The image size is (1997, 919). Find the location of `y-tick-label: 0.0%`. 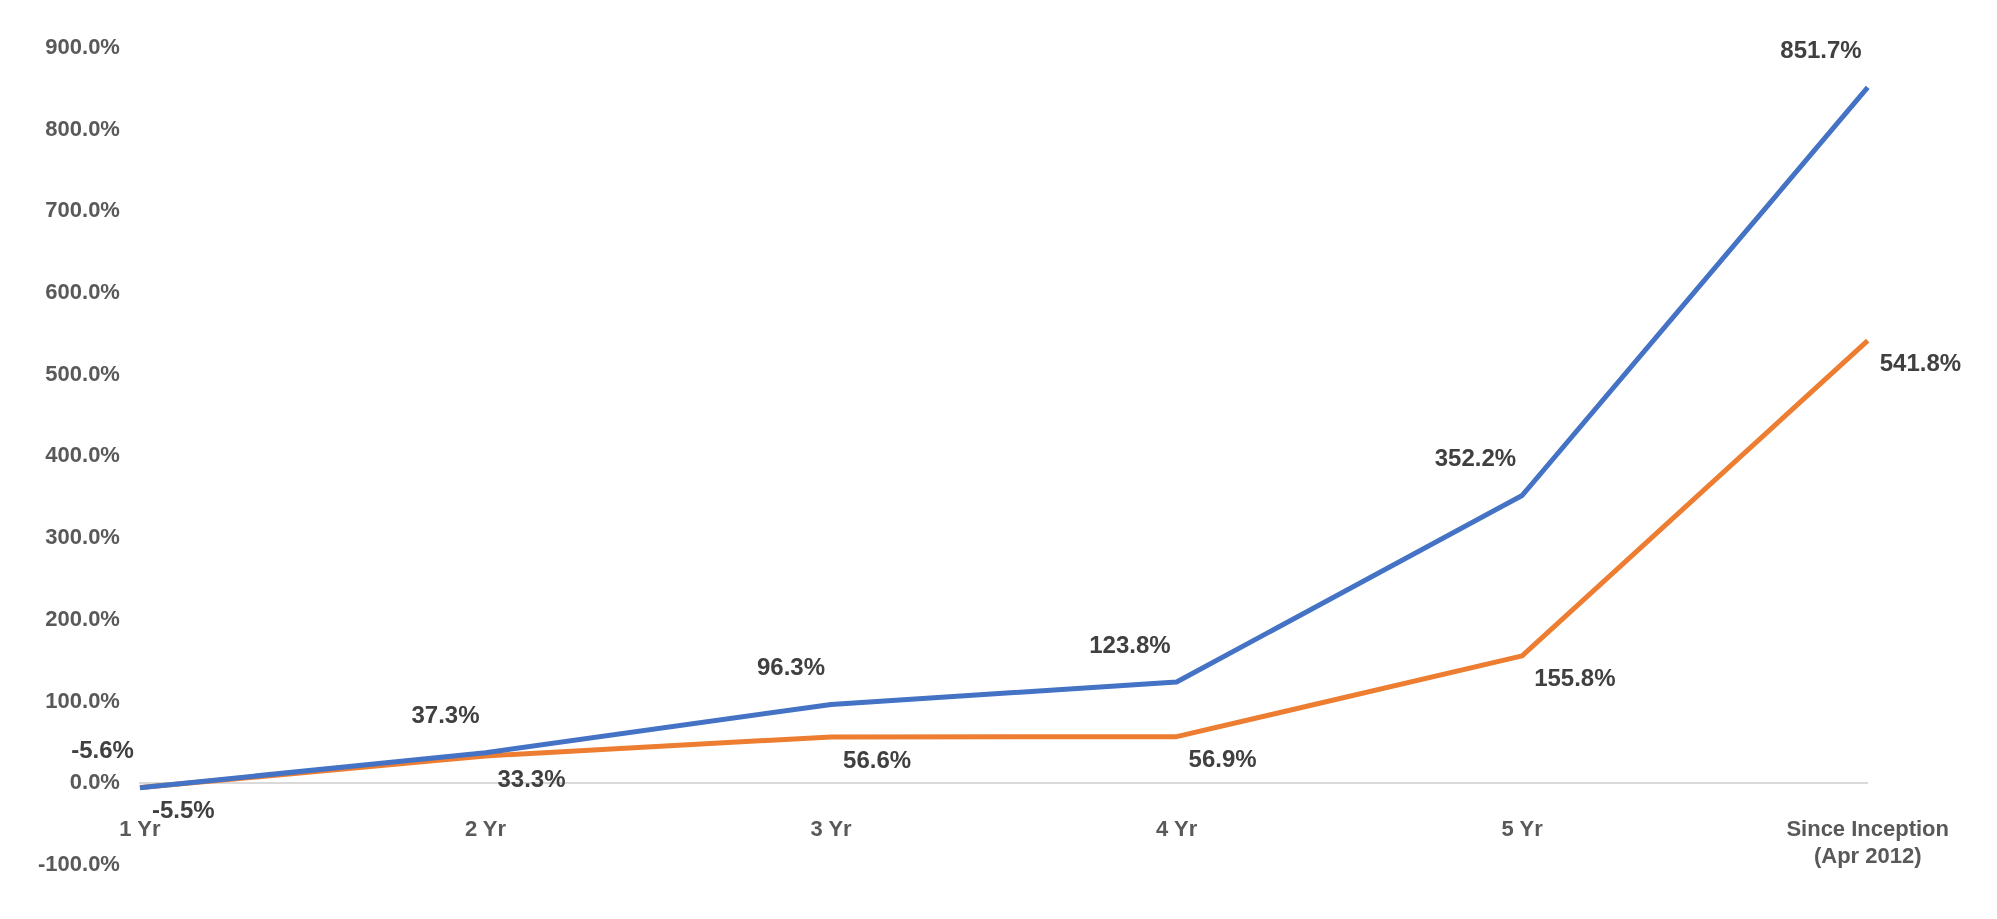

y-tick-label: 0.0% is located at coordinates (94, 782).